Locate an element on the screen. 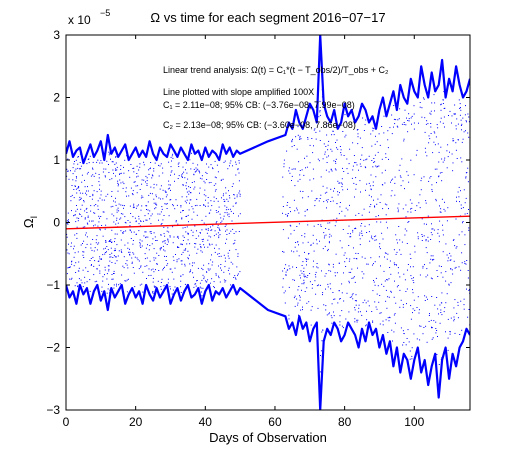 The height and width of the screenshot is (460, 520). x-tick-label: 20 is located at coordinates (136, 422).